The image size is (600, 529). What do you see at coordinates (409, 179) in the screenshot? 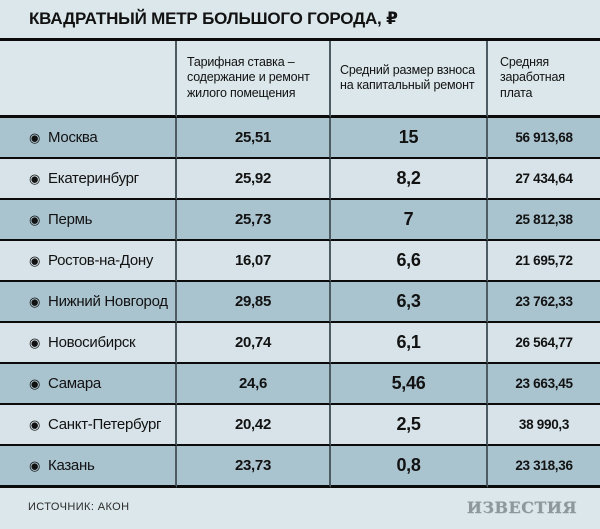
I see `contribution-value: 8,2` at bounding box center [409, 179].